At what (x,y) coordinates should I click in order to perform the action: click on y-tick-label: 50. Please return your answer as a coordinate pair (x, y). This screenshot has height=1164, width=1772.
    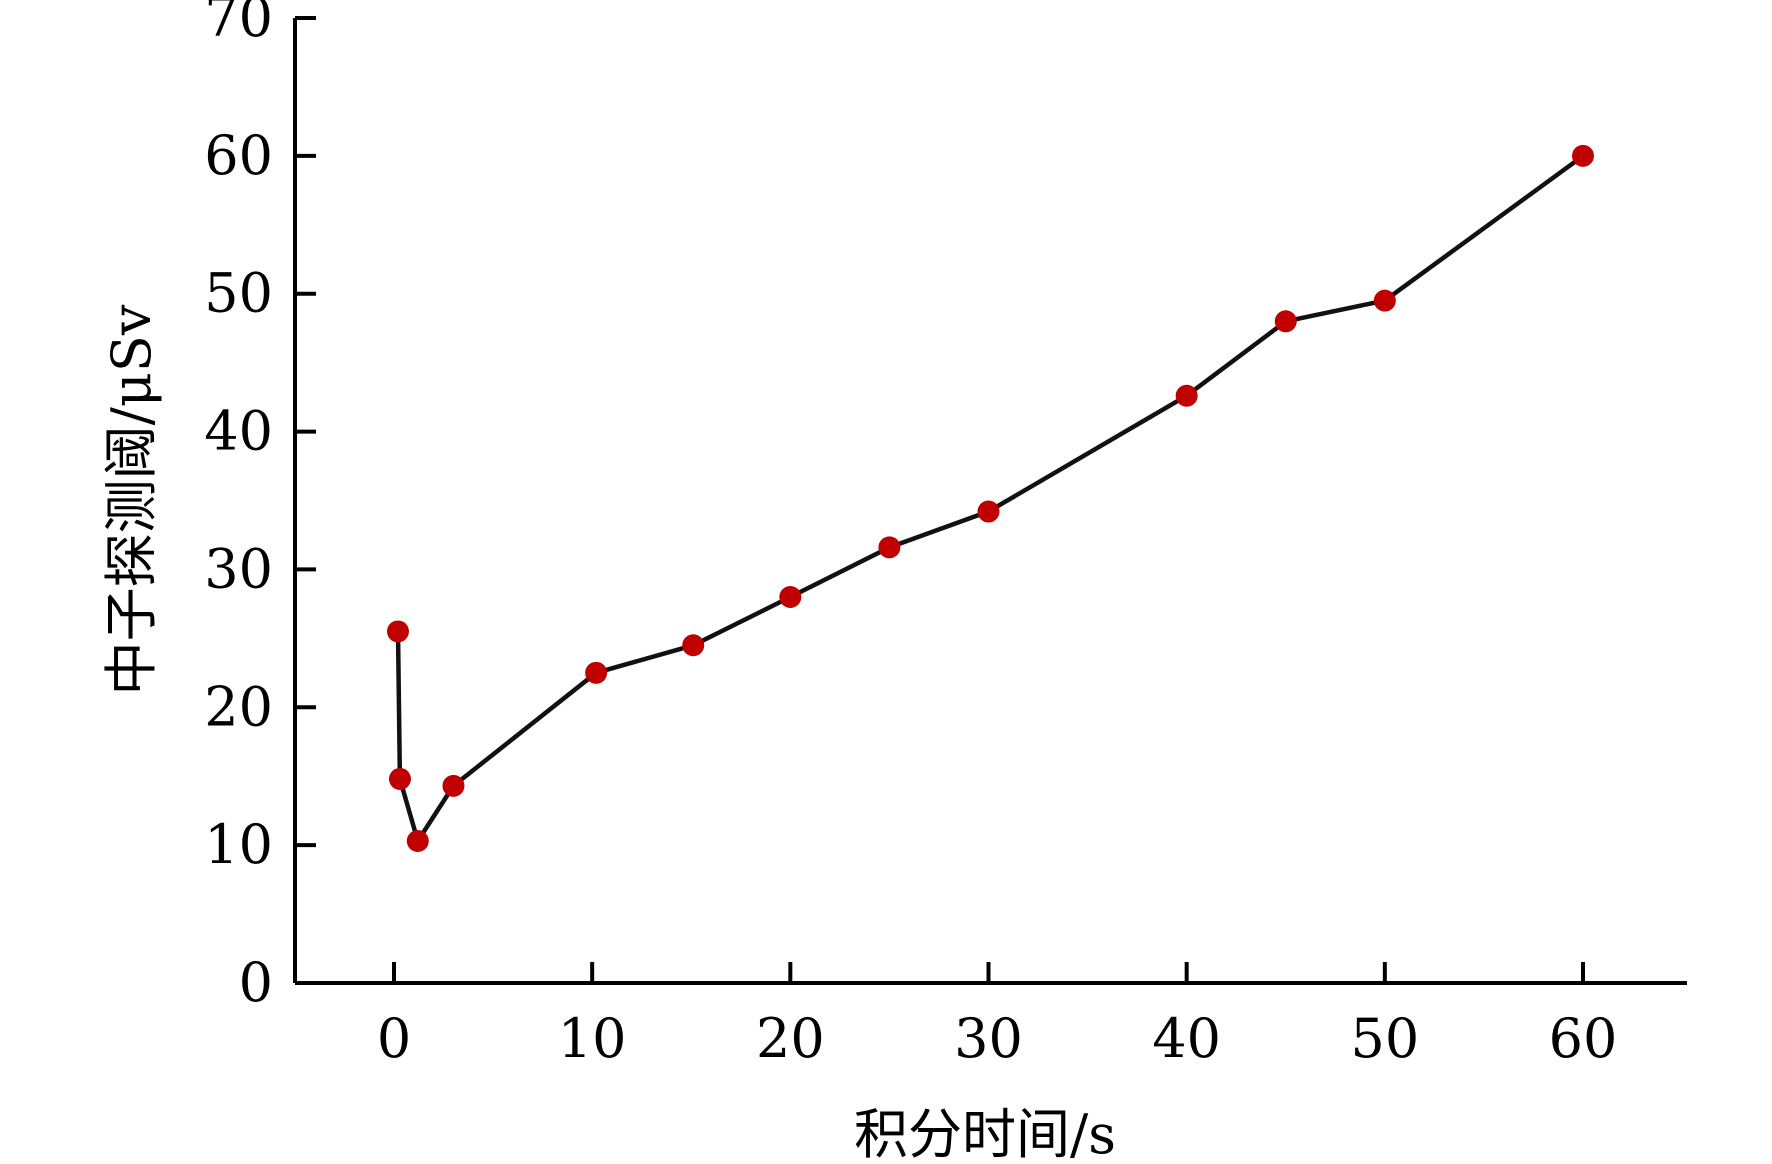
    Looking at the image, I should click on (238, 293).